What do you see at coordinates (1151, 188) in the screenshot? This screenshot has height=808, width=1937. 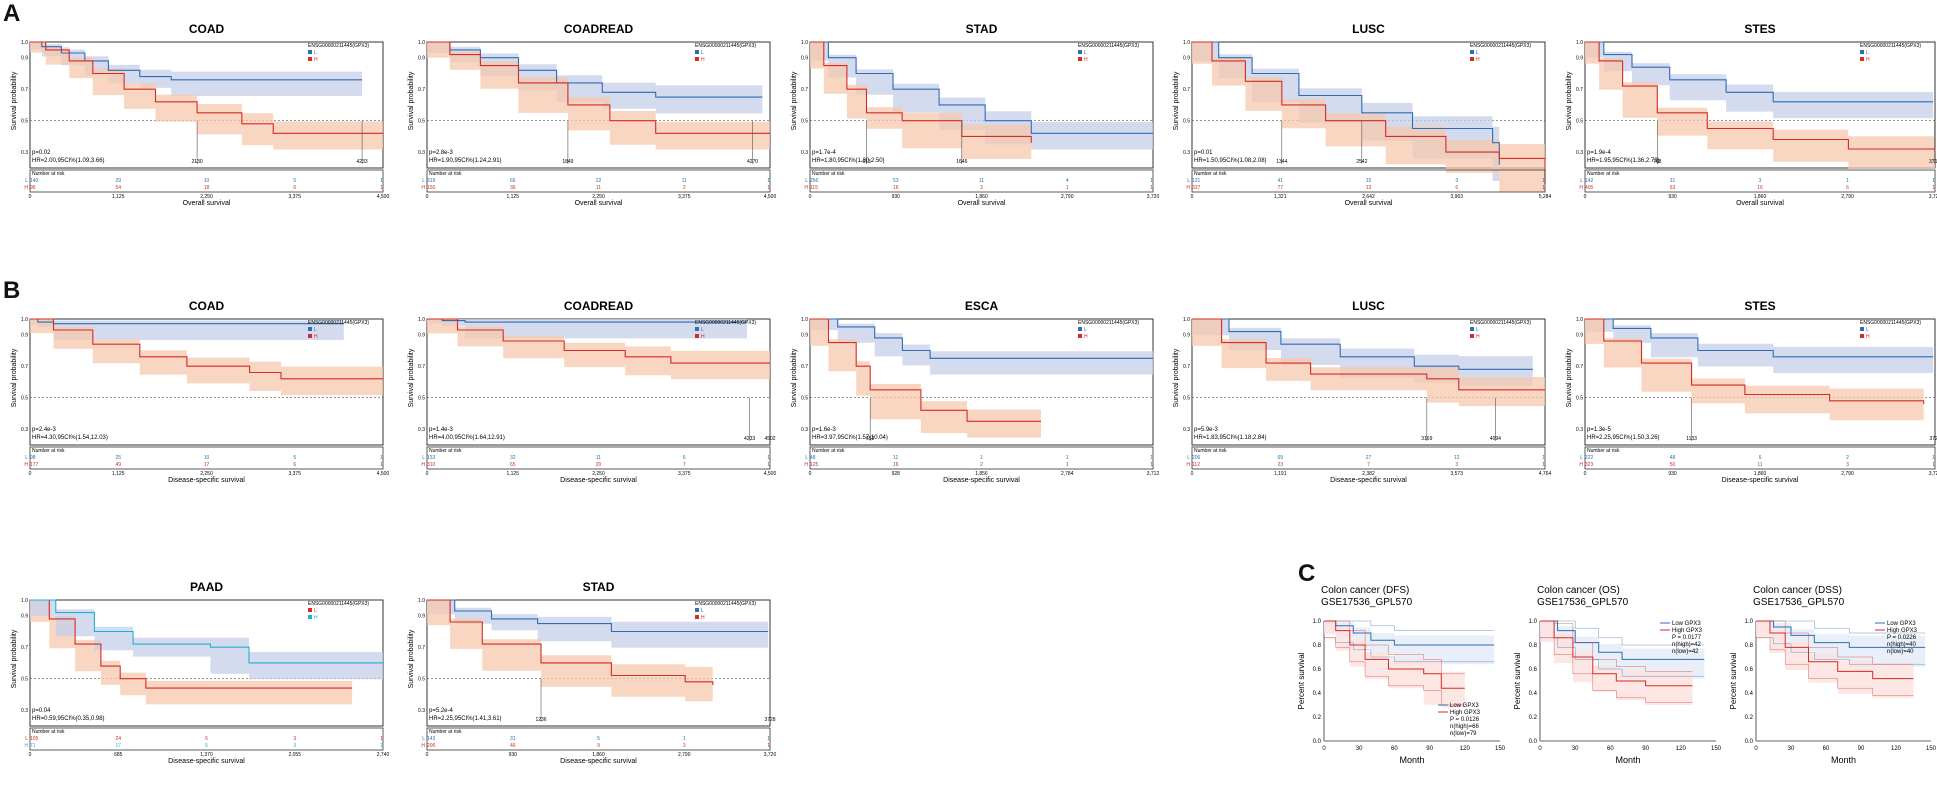 I see `km-2-risk-1-4: 1` at bounding box center [1151, 188].